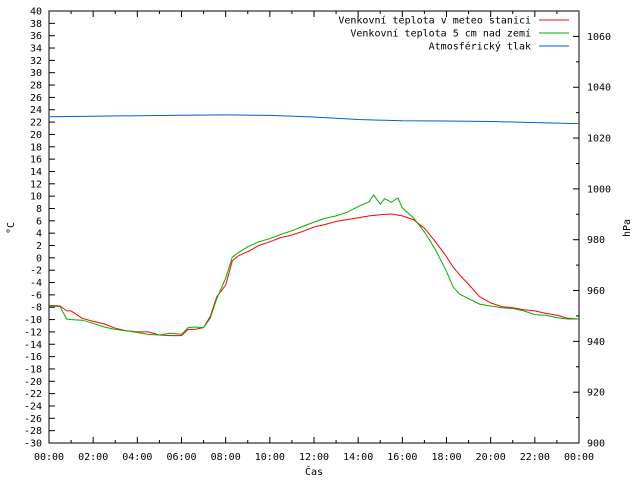  What do you see at coordinates (39, 221) in the screenshot?
I see `y-left-tick-label: 6` at bounding box center [39, 221].